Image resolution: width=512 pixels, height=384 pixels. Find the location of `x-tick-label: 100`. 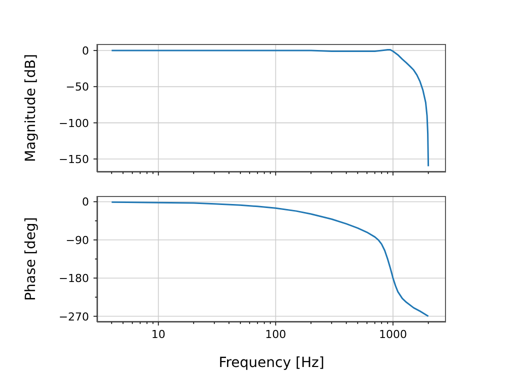

x-tick-label: 100 is located at coordinates (275, 334).